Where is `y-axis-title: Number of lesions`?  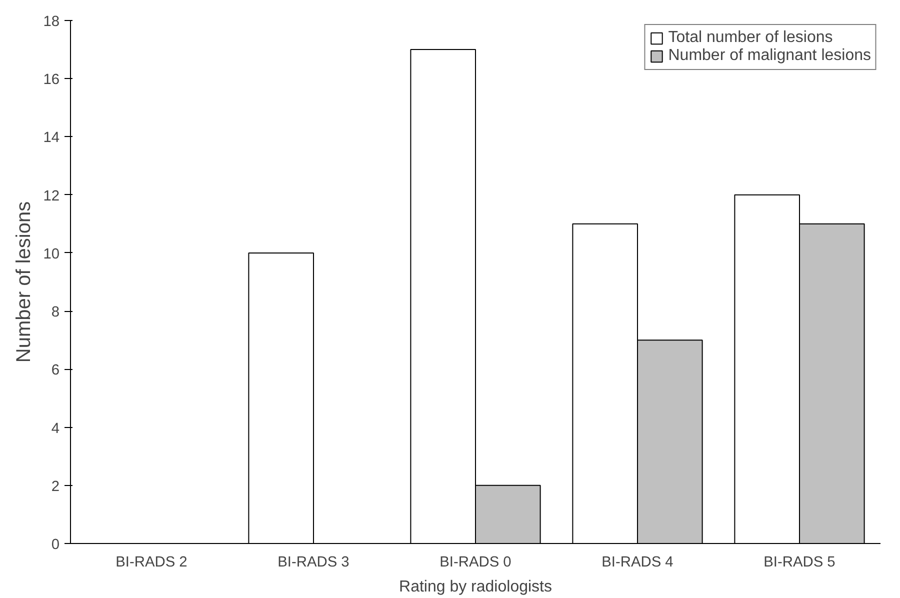
y-axis-title: Number of lesions is located at coordinates (24, 282).